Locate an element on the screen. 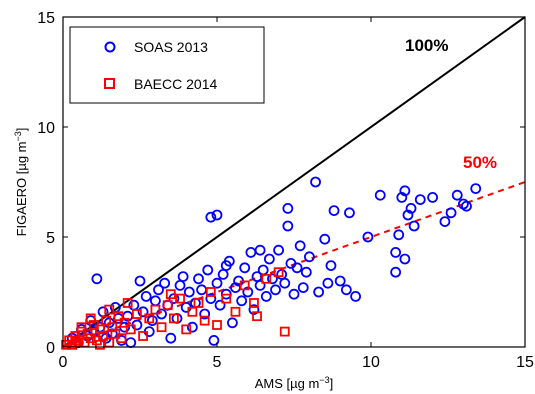  legend-marker-baecc is located at coordinates (109, 83).